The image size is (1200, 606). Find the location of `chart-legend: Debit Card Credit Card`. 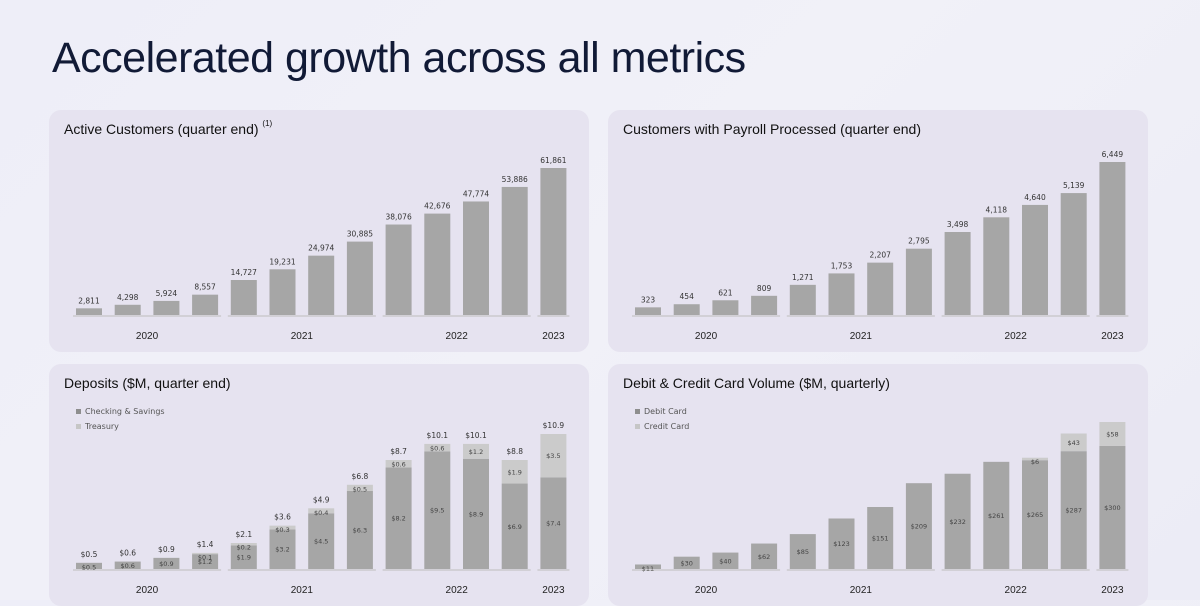

chart-legend: Debit Card Credit Card is located at coordinates (662, 419).